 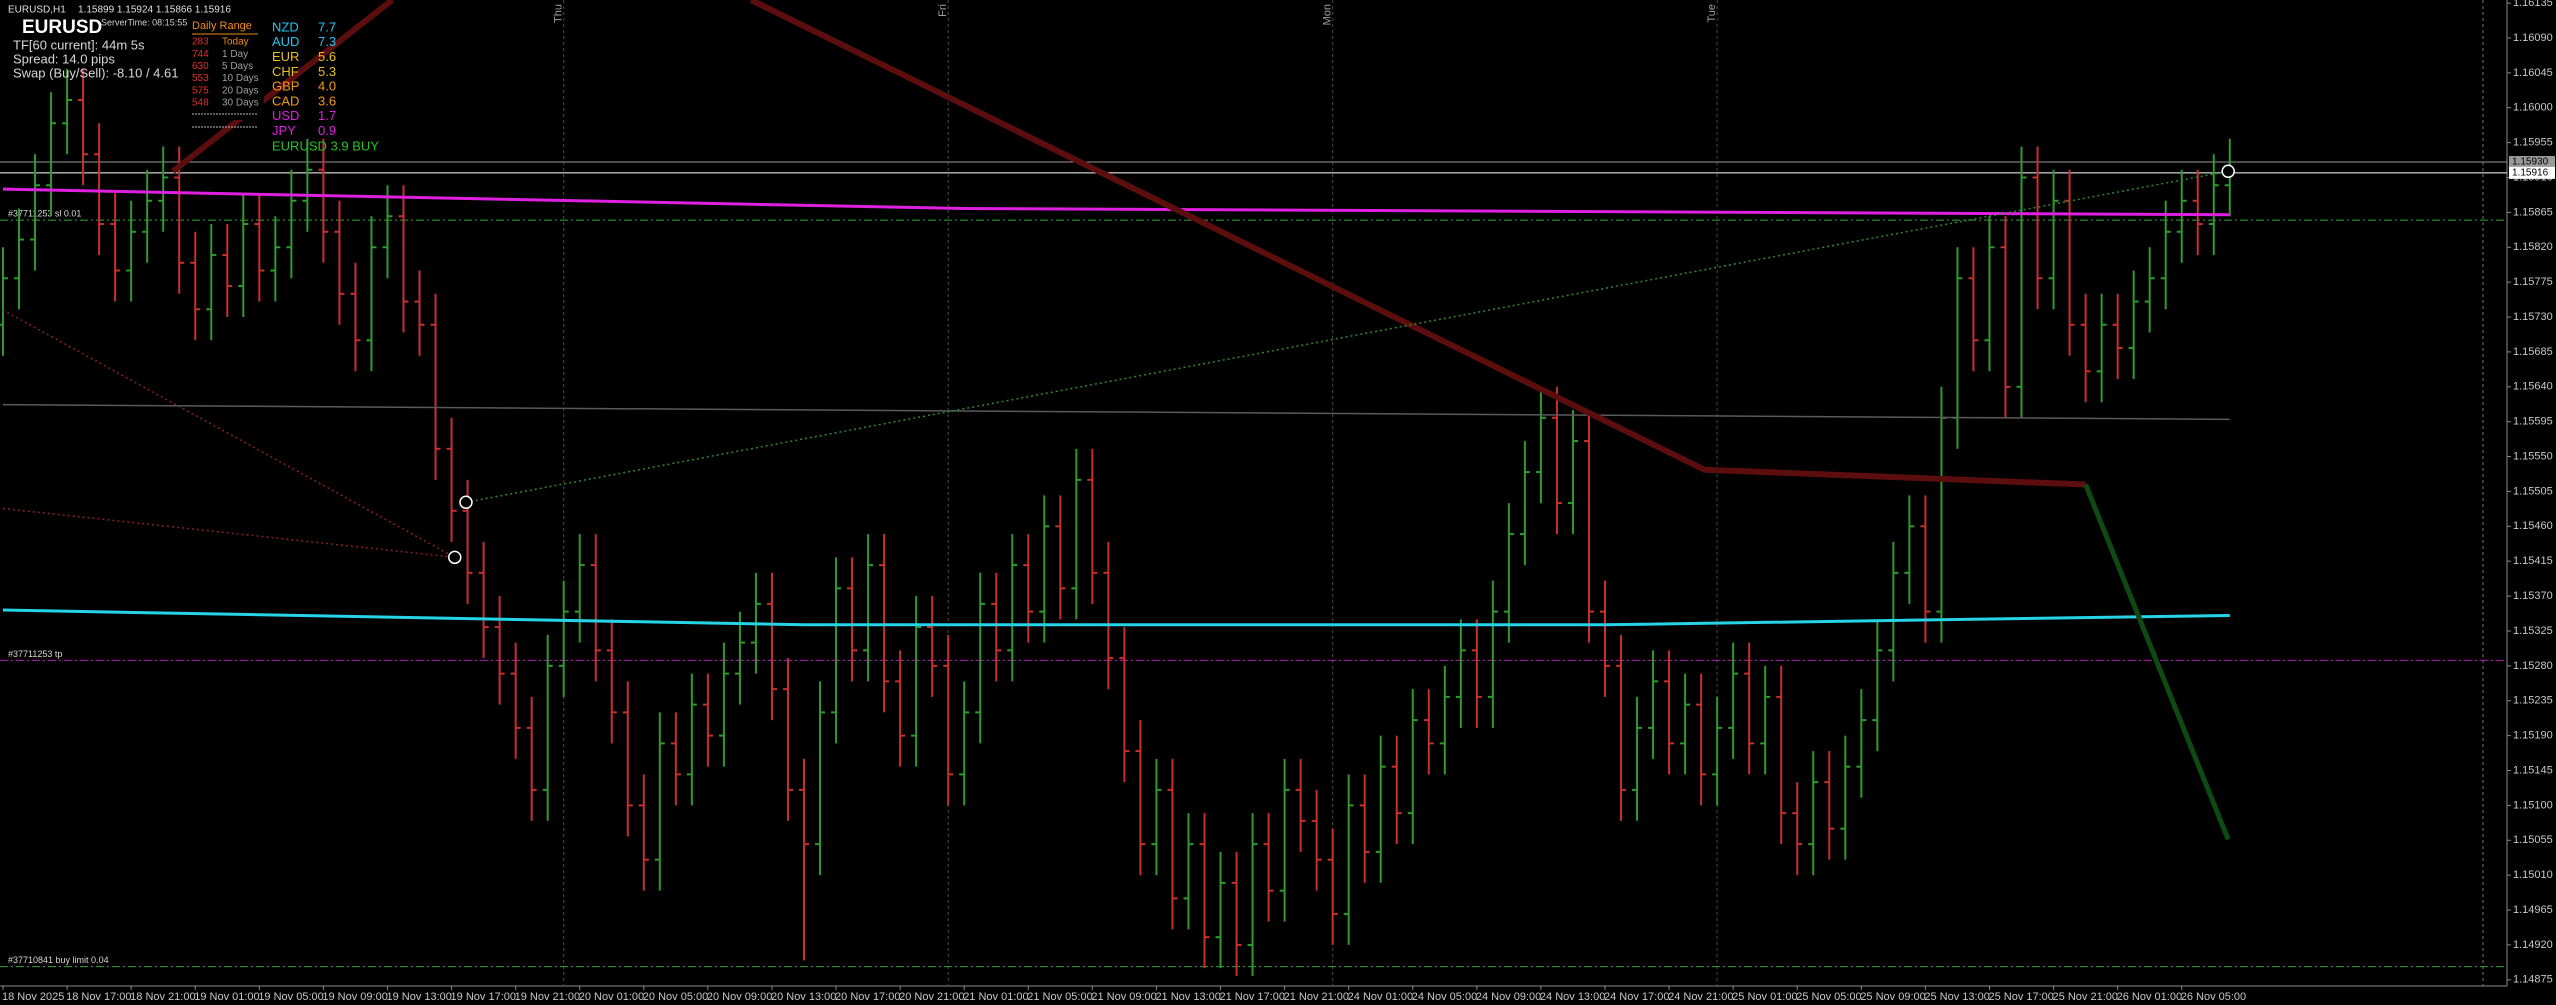 What do you see at coordinates (284, 130) in the screenshot?
I see `currency-name: JPY` at bounding box center [284, 130].